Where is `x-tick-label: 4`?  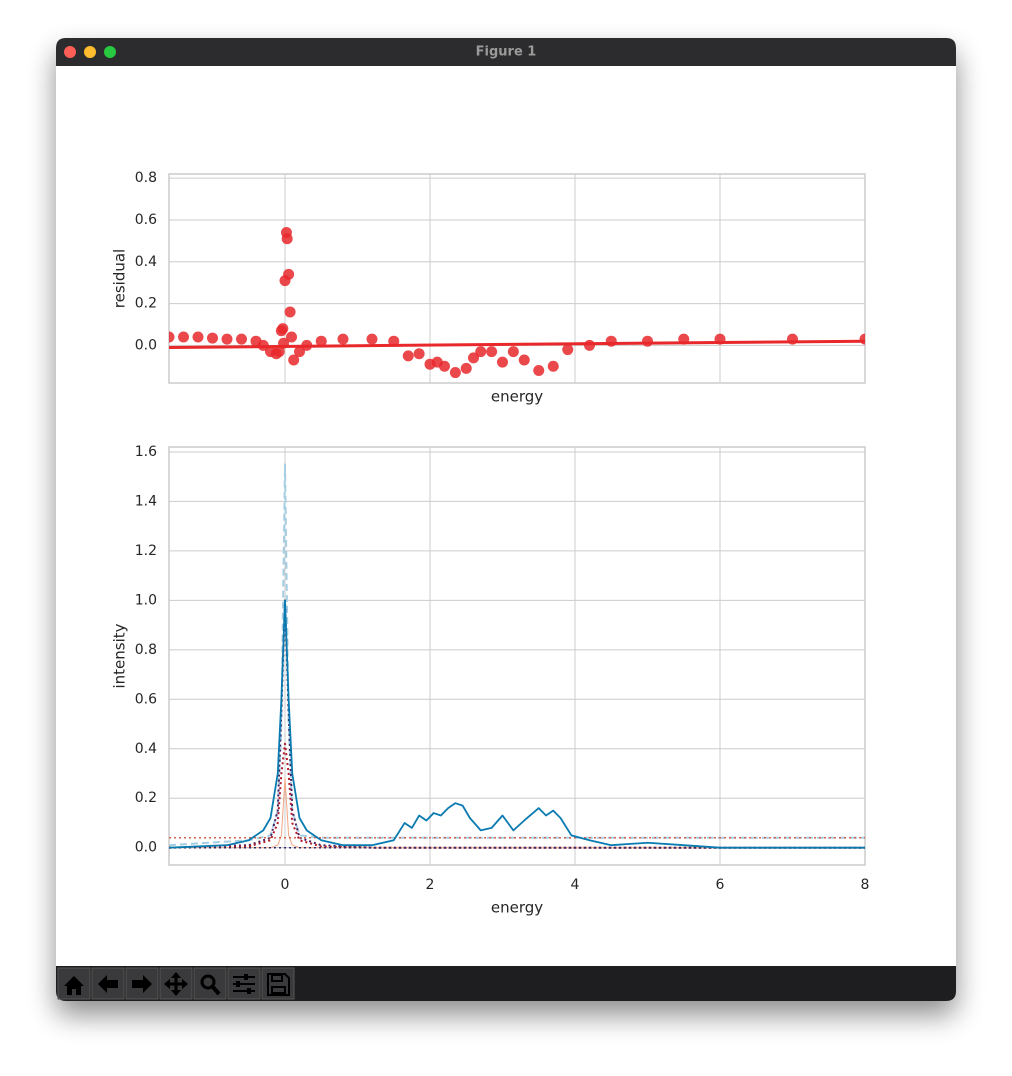
x-tick-label: 4 is located at coordinates (575, 885).